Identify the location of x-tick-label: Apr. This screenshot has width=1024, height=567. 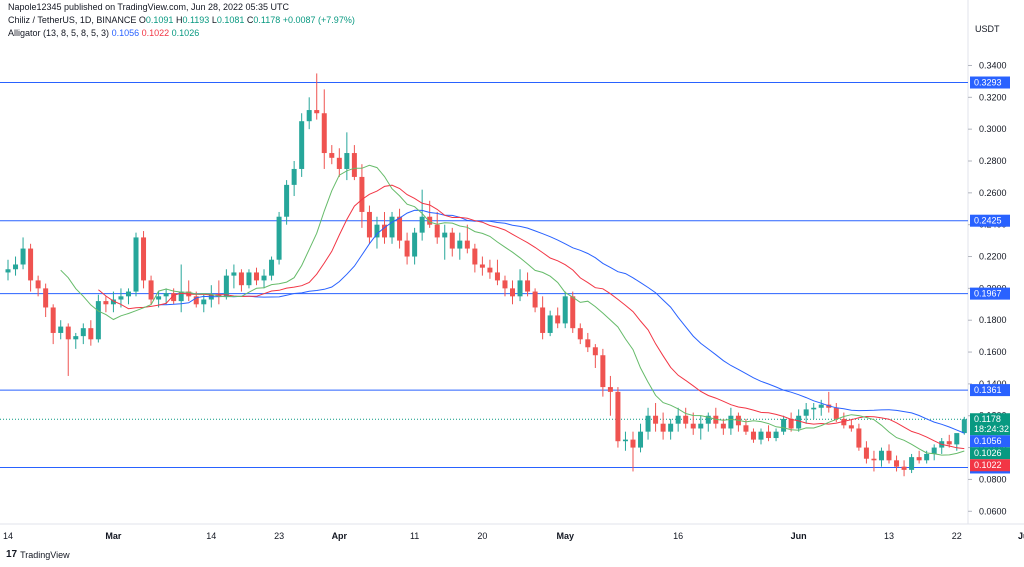
(340, 536).